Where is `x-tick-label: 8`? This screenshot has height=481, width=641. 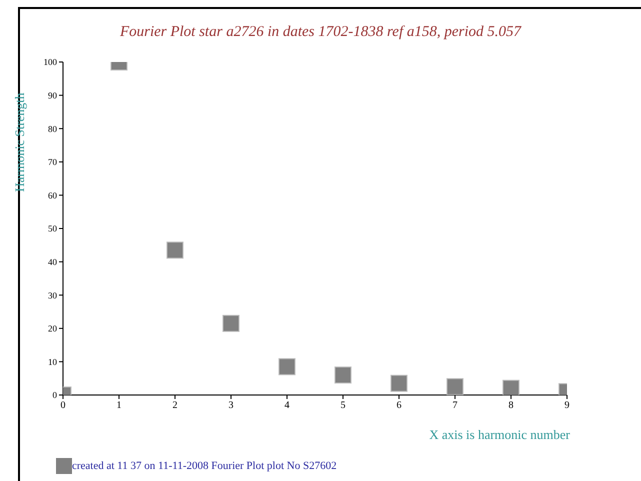
x-tick-label: 8 is located at coordinates (511, 406).